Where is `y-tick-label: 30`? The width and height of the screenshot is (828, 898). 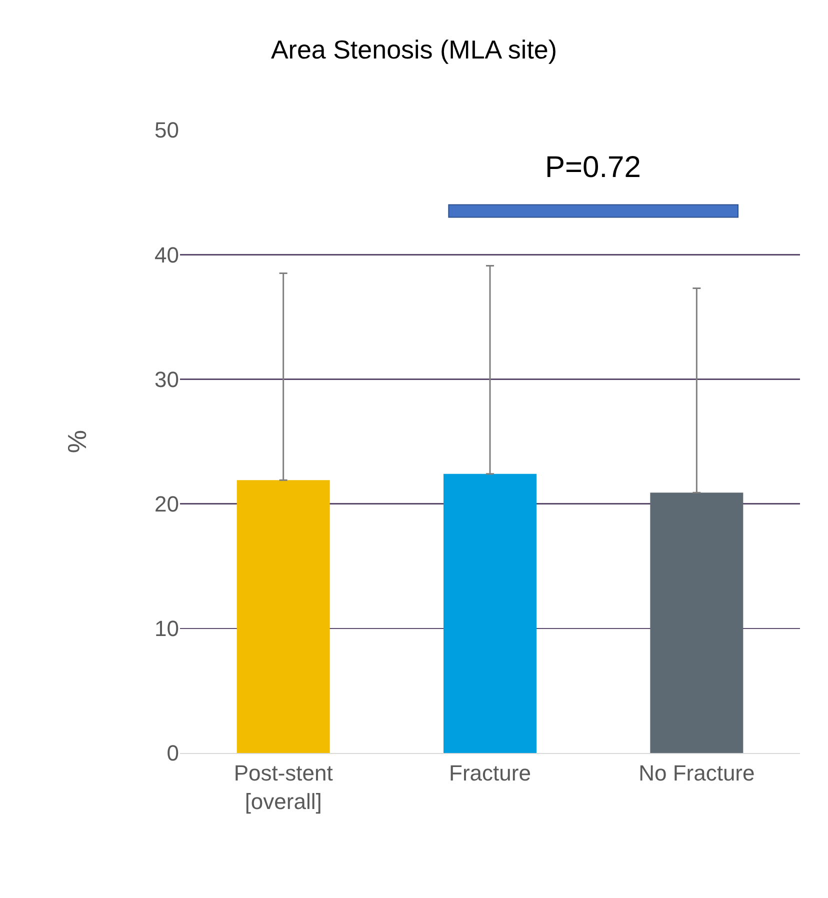 y-tick-label: 30 is located at coordinates (166, 379).